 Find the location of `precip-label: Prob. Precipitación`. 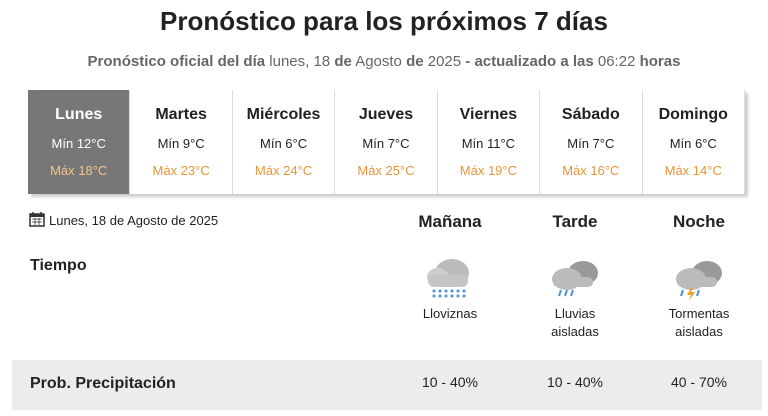

precip-label: Prob. Precipitación is located at coordinates (103, 383).